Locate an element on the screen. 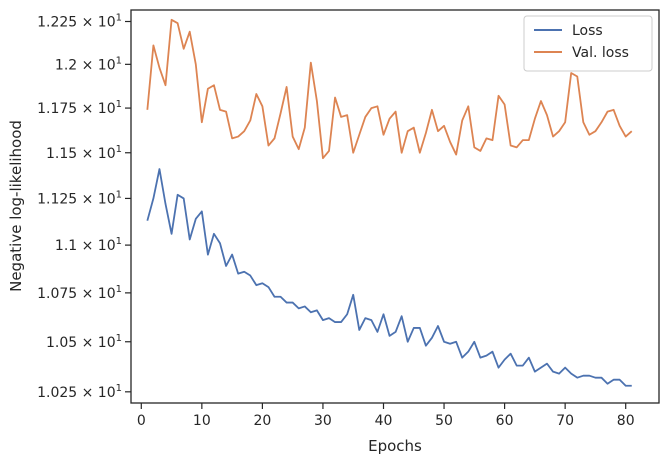 The image size is (667, 463). x-tick-label: 10 is located at coordinates (202, 421).